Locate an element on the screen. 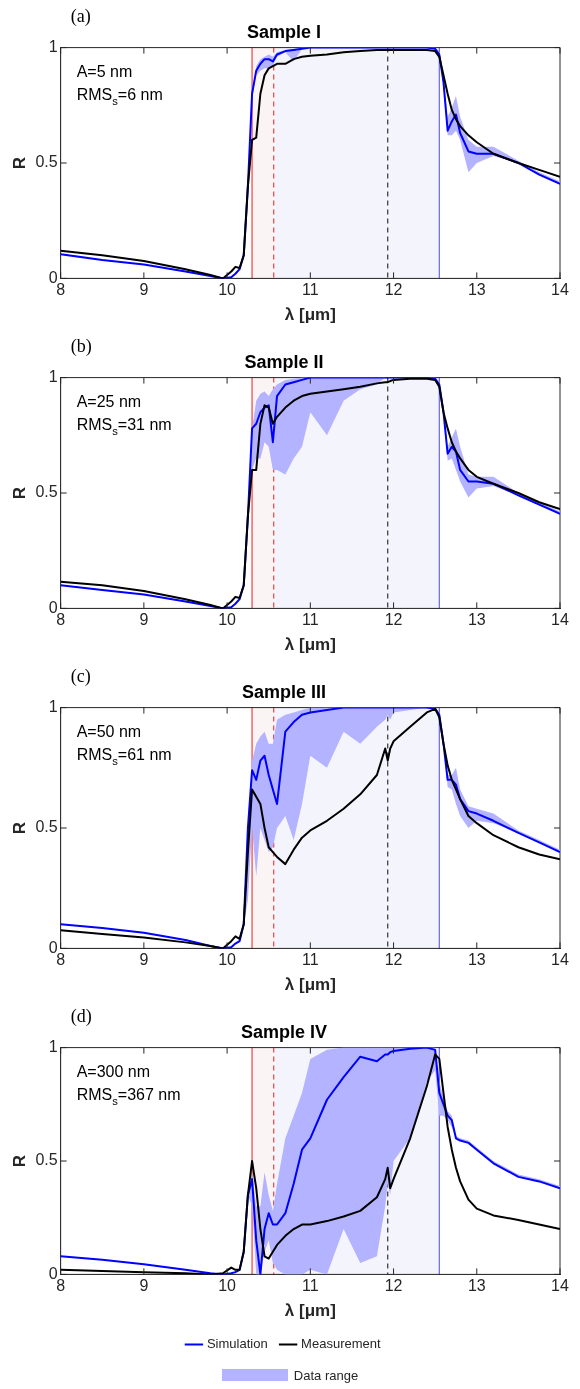 The height and width of the screenshot is (1389, 580). text: (d) is located at coordinates (81, 1016).